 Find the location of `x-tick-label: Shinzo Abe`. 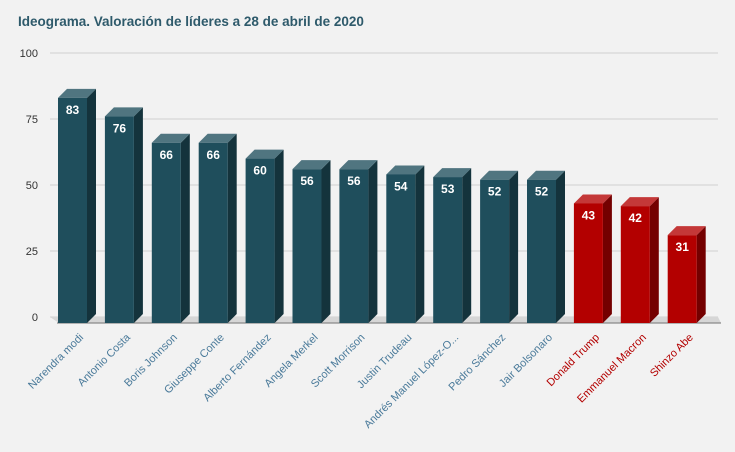

x-tick-label: Shinzo Abe is located at coordinates (672, 356).